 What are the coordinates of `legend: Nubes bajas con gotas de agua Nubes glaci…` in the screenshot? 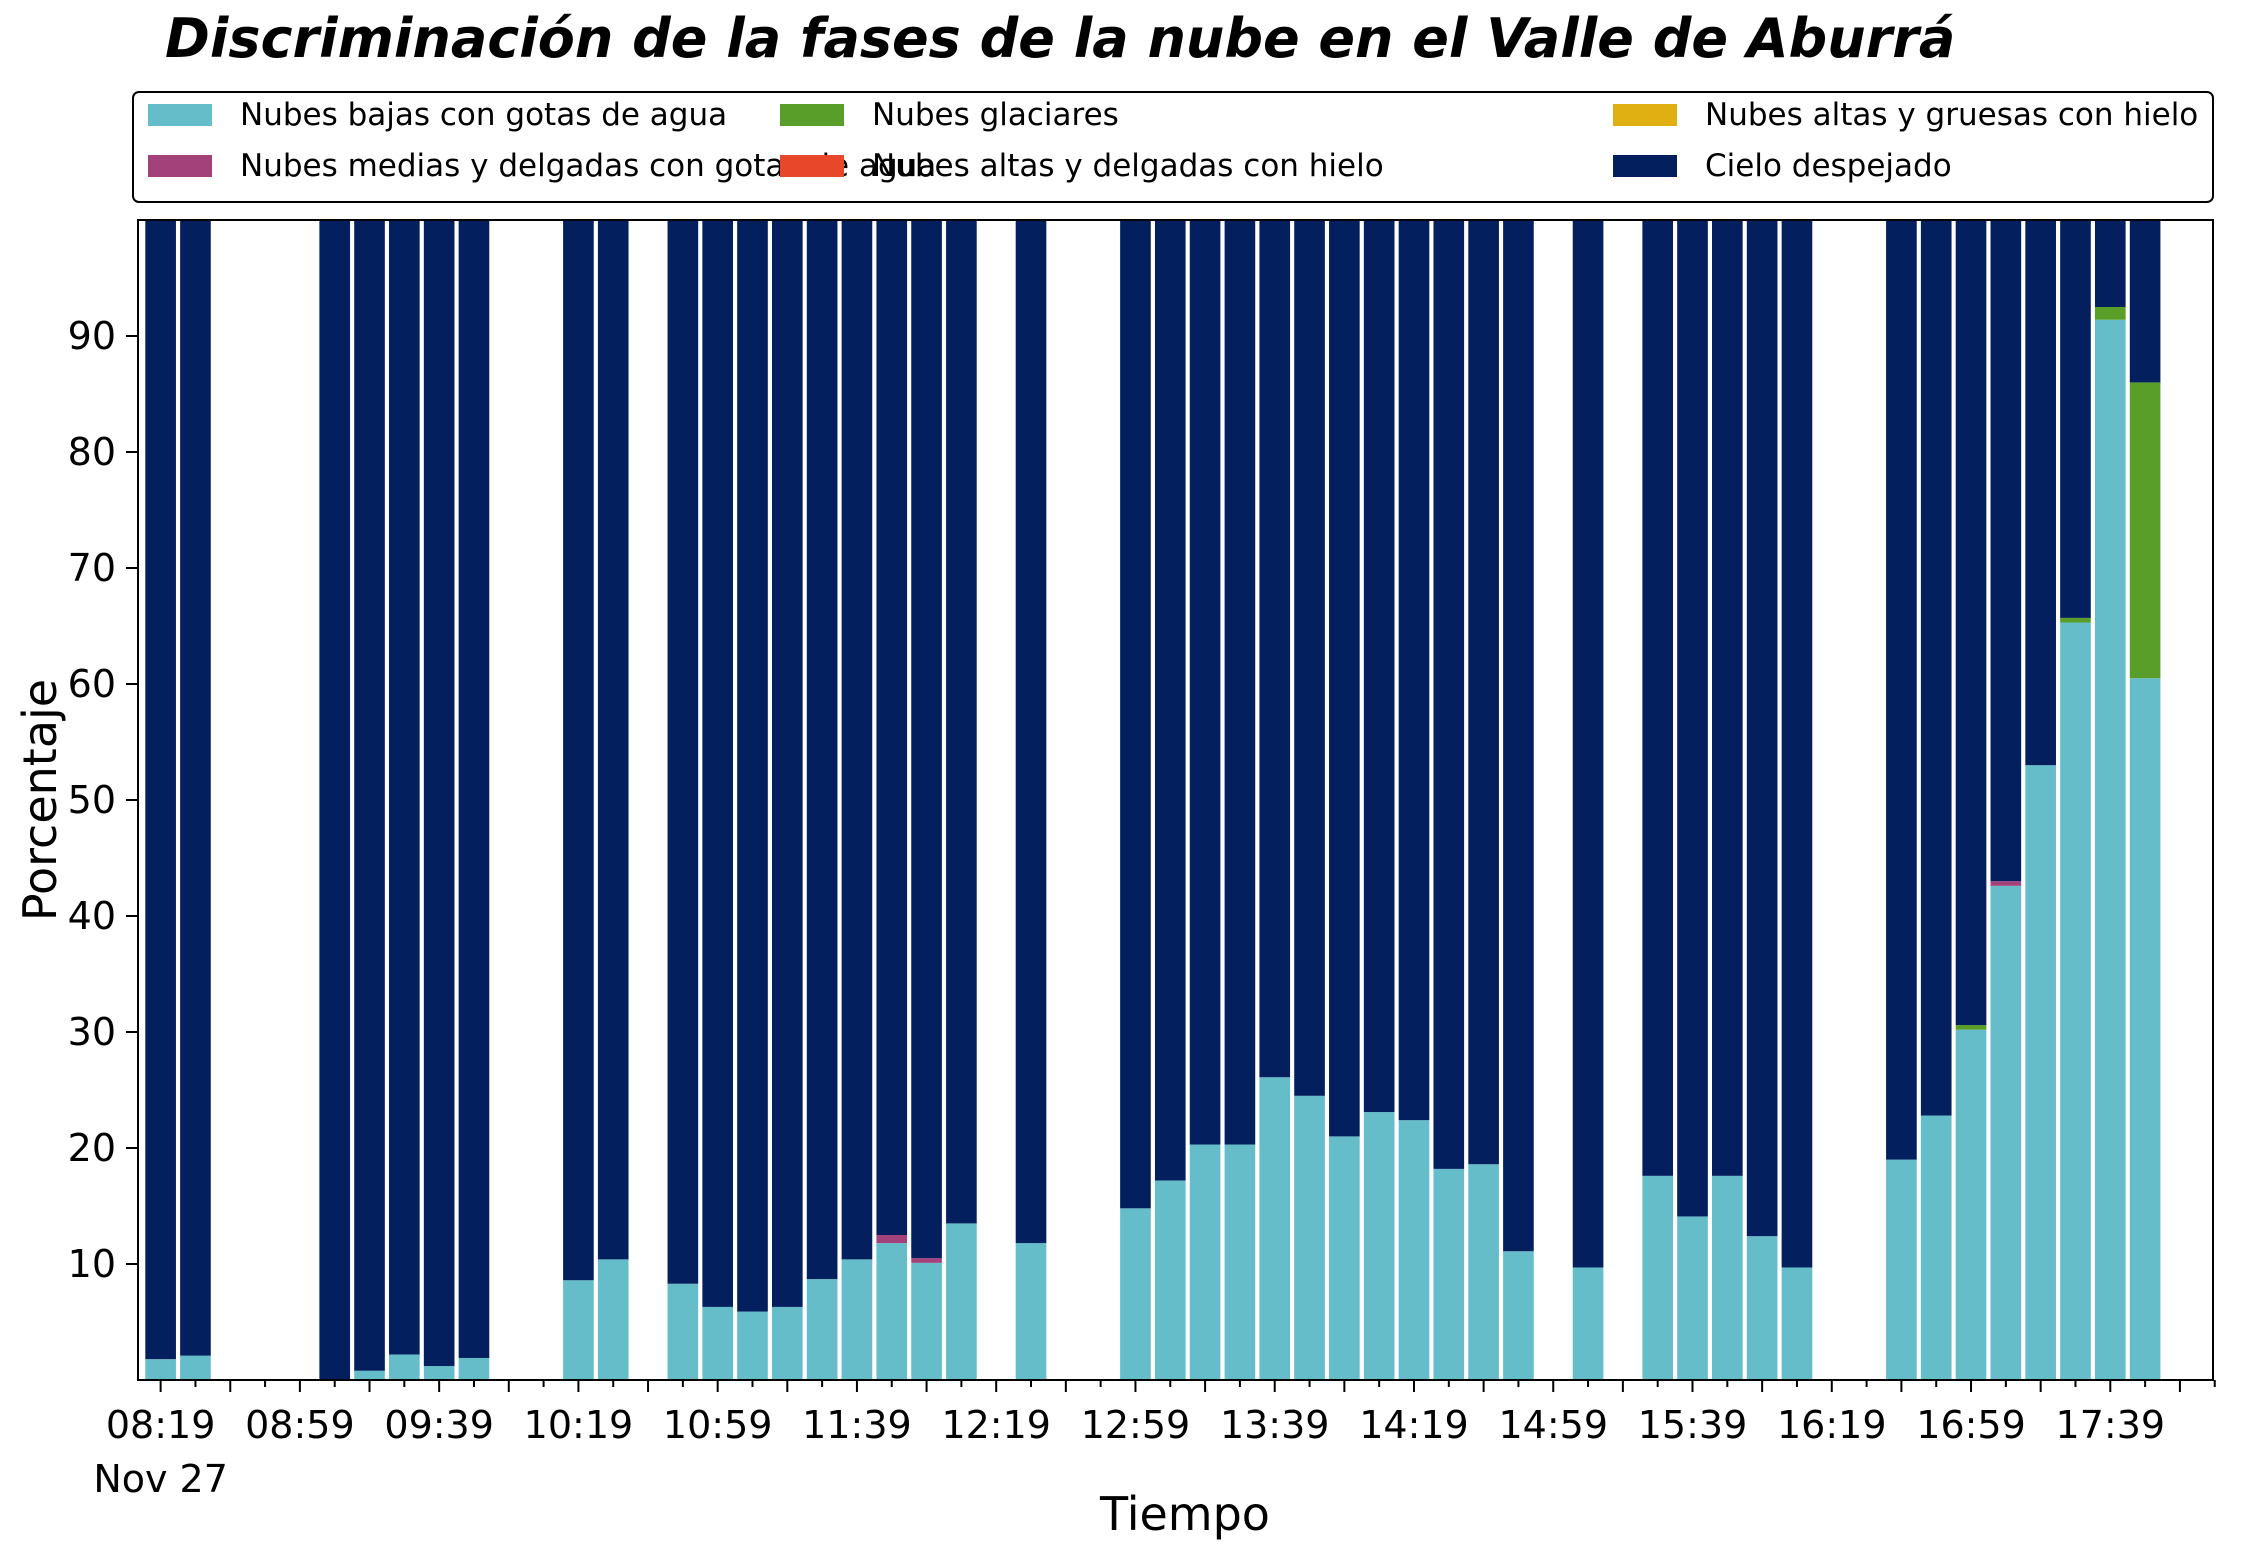 It's located at (1173, 147).